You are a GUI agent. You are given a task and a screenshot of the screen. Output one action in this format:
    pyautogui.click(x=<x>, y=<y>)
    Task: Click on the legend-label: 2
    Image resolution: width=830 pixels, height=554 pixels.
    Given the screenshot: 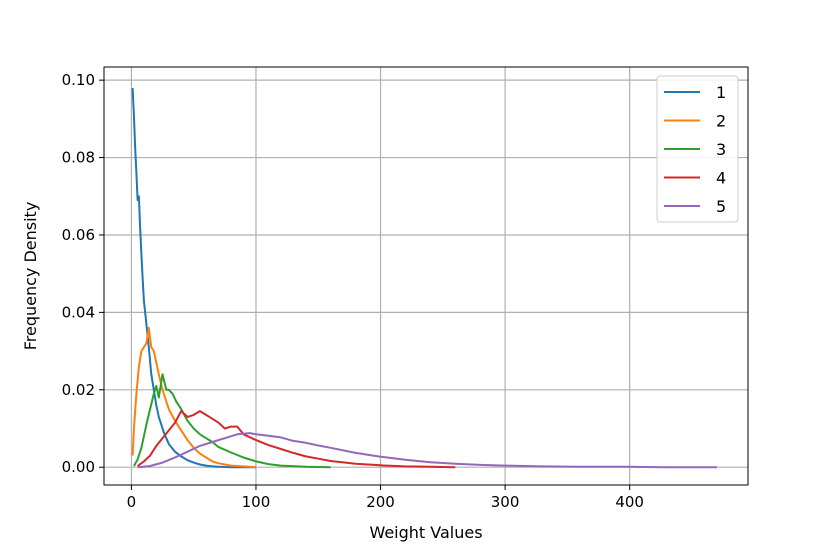 What is the action you would take?
    pyautogui.click(x=721, y=121)
    